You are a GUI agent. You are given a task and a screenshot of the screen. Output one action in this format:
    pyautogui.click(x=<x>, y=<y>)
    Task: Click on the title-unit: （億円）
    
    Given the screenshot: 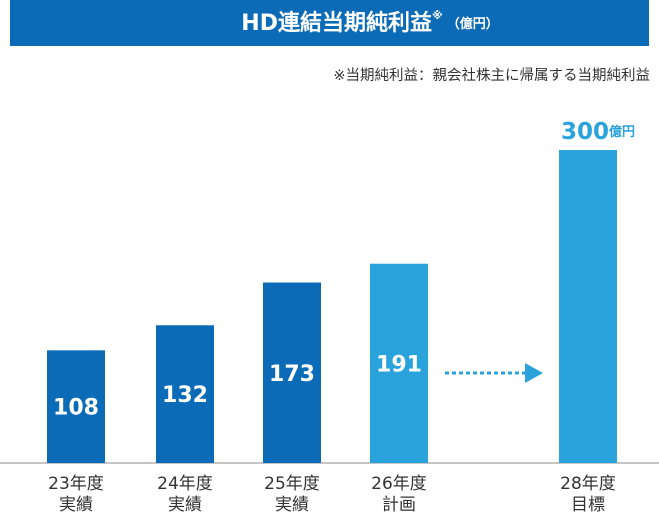 What is the action you would take?
    pyautogui.click(x=473, y=24)
    